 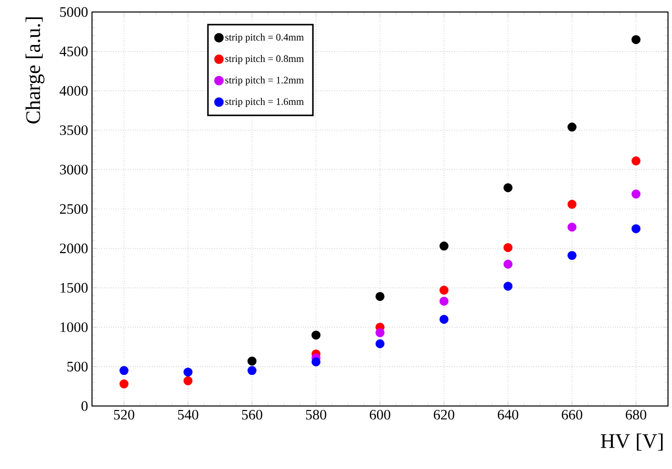 What do you see at coordinates (264, 38) in the screenshot?
I see `legend-label: strip pitch = 0.4mm` at bounding box center [264, 38].